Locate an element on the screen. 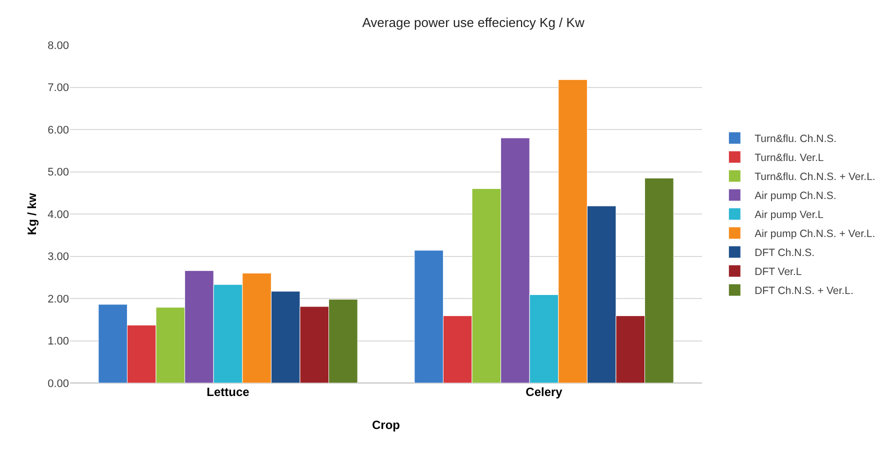 The image size is (893, 453). y-tick-label: 6.00 is located at coordinates (58, 130).